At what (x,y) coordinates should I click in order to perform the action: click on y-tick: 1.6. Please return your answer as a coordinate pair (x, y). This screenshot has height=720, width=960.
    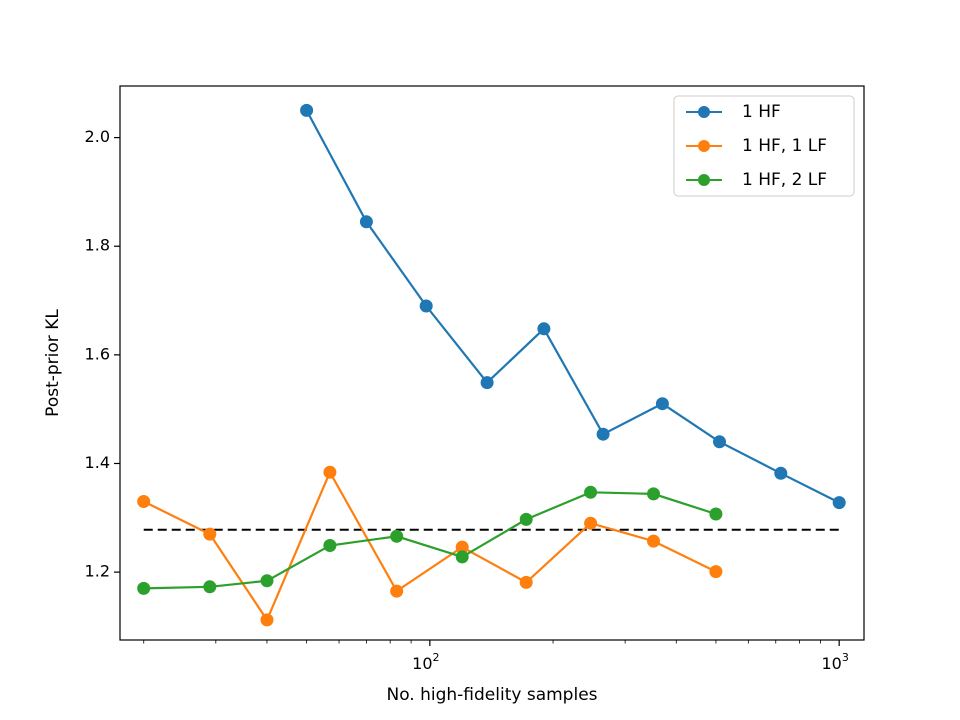
    Looking at the image, I should click on (102, 353).